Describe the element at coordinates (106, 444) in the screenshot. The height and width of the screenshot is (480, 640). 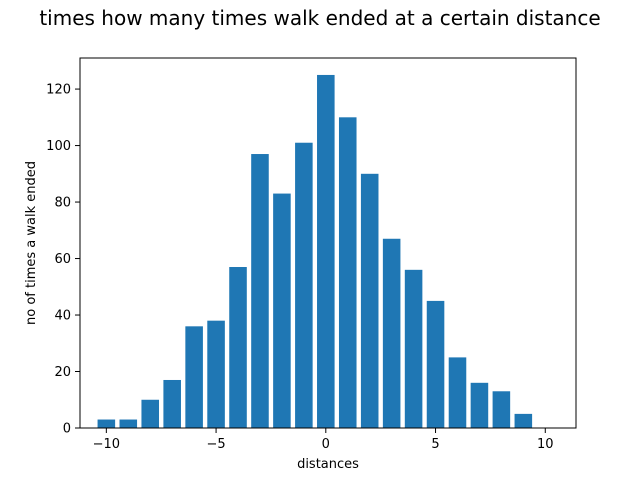
I see `x-tick-label: −10` at that location.